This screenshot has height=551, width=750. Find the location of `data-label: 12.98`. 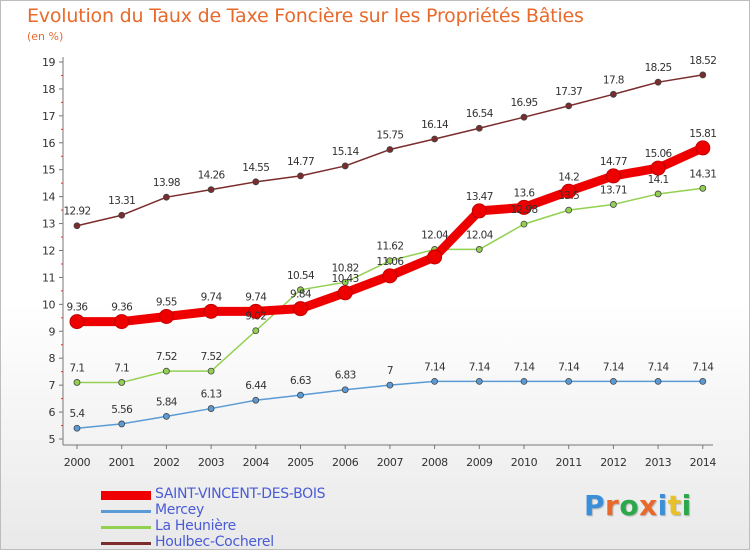

data-label: 12.98 is located at coordinates (523, 210).